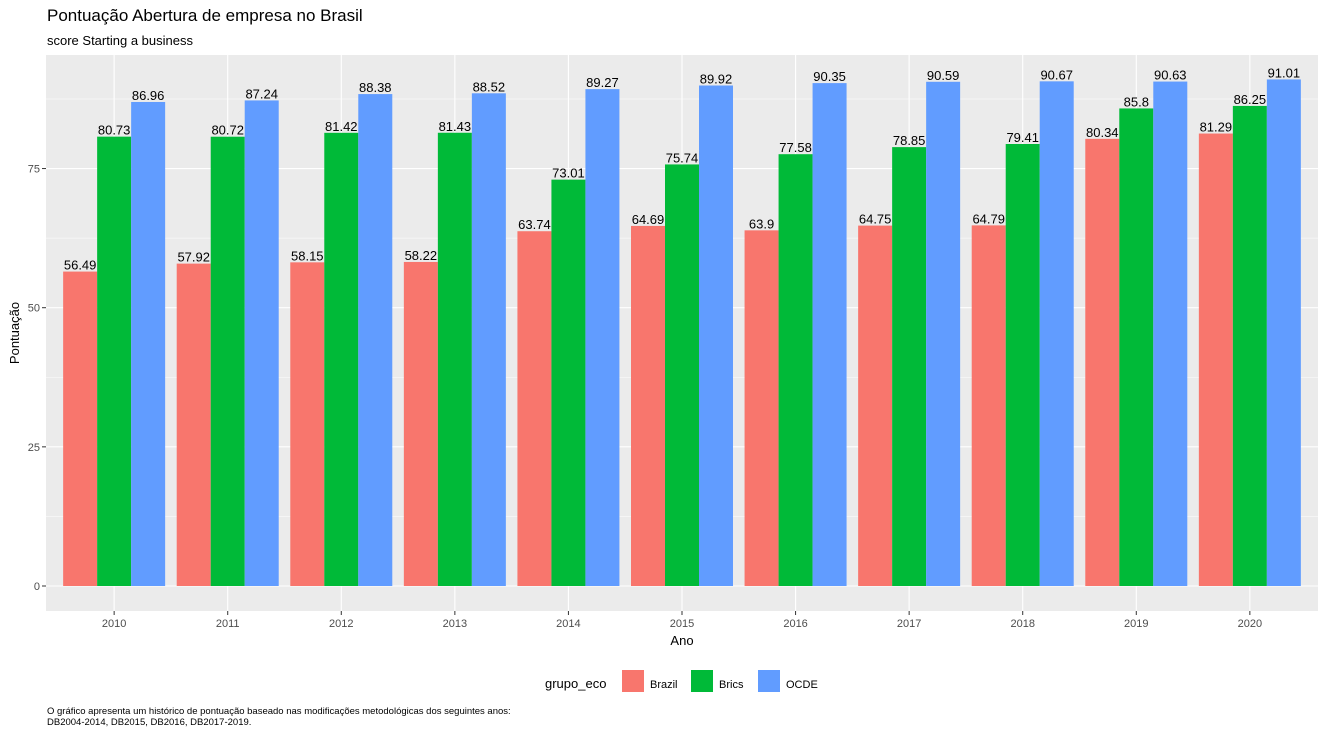  What do you see at coordinates (943, 333) in the screenshot?
I see `bar-ocde-2017` at bounding box center [943, 333].